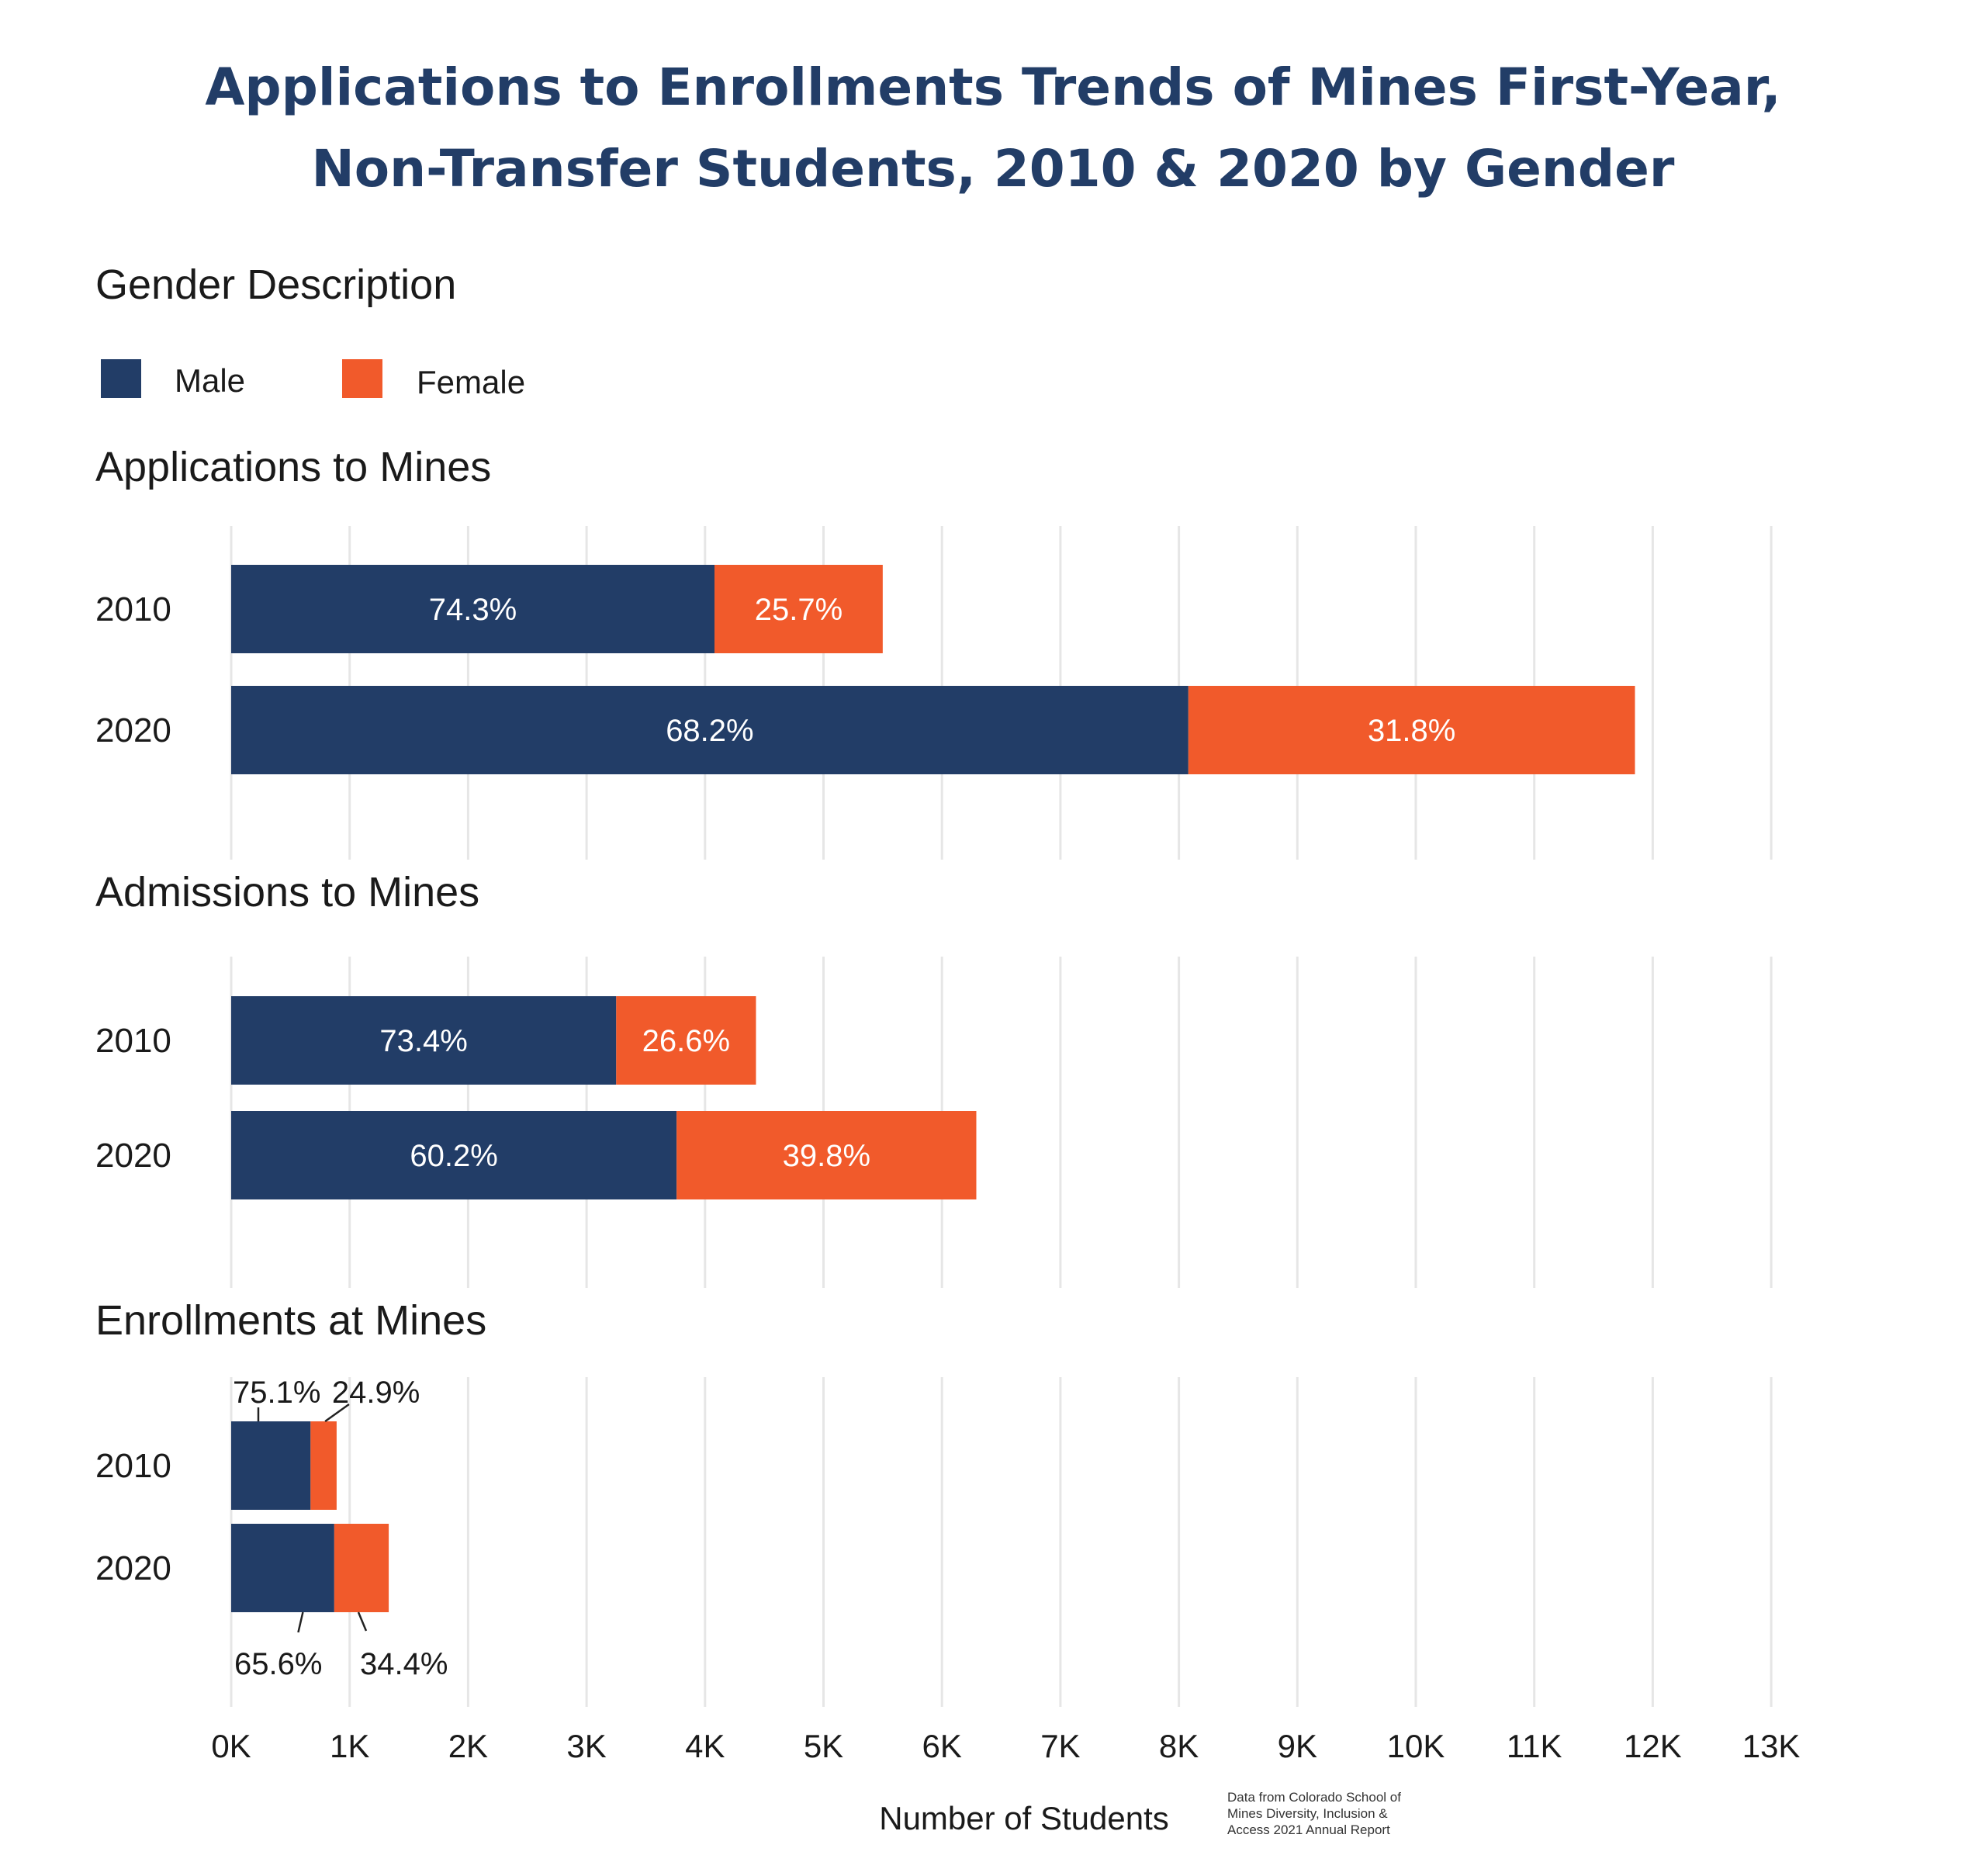 The height and width of the screenshot is (1876, 1986). I want to click on data-label: 65.6%, so click(278, 1664).